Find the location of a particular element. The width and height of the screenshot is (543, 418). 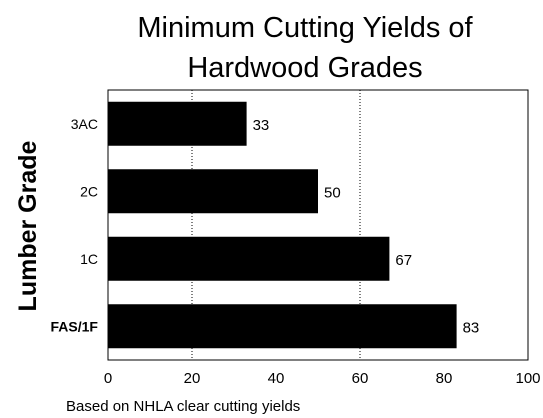

x-tick-labels: 0 20 40 60 80 100 is located at coordinates (322, 378).